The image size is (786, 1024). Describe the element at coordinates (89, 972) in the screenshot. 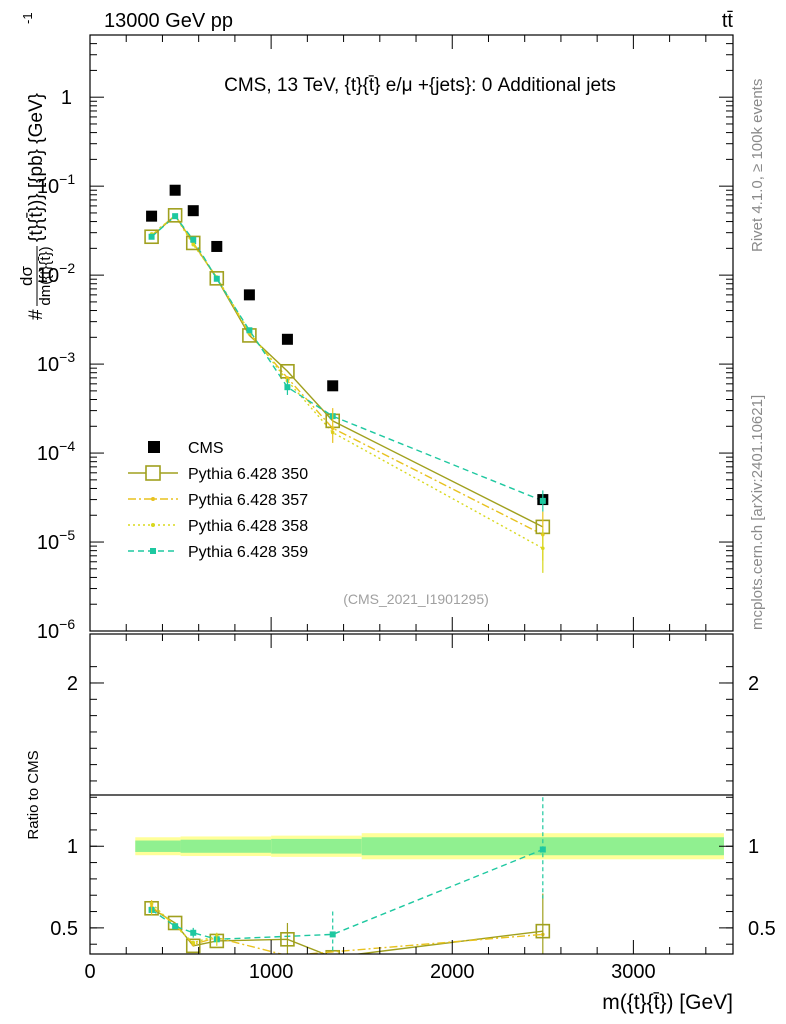

I see `x-tick-label: 0` at that location.